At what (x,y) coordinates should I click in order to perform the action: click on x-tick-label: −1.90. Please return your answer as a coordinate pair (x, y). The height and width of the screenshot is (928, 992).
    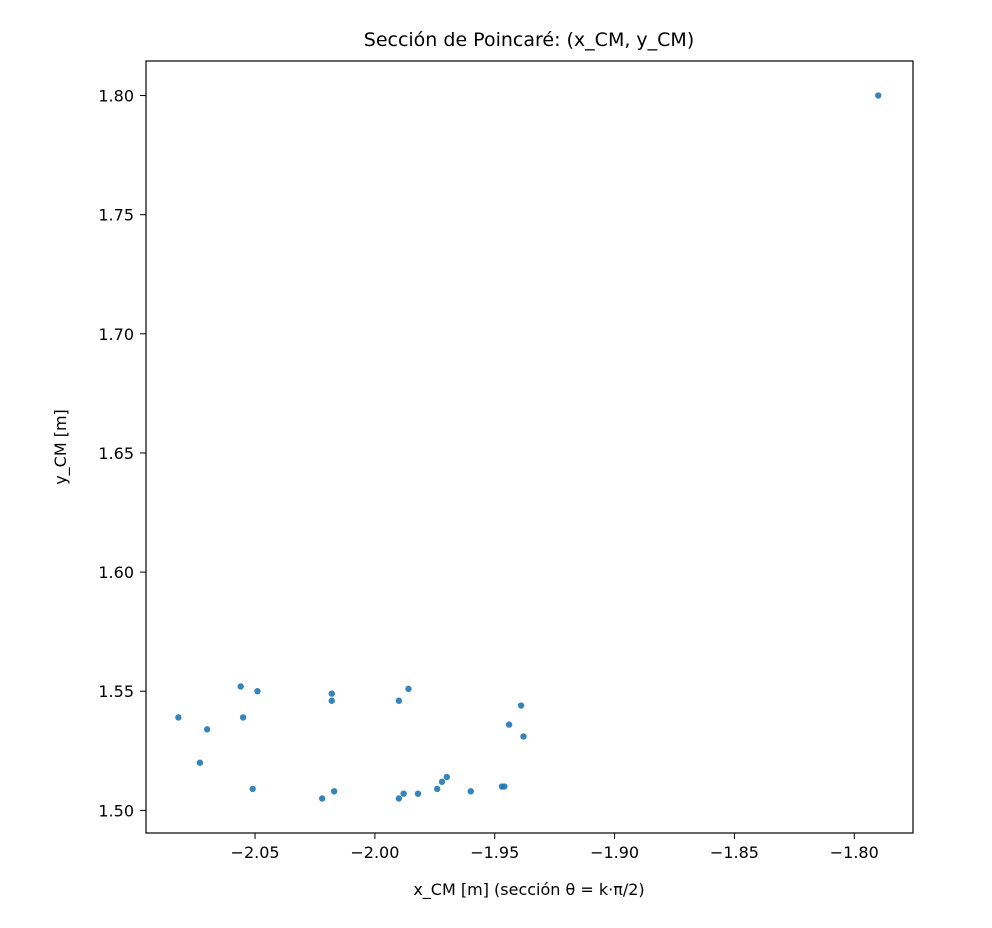
    Looking at the image, I should click on (614, 852).